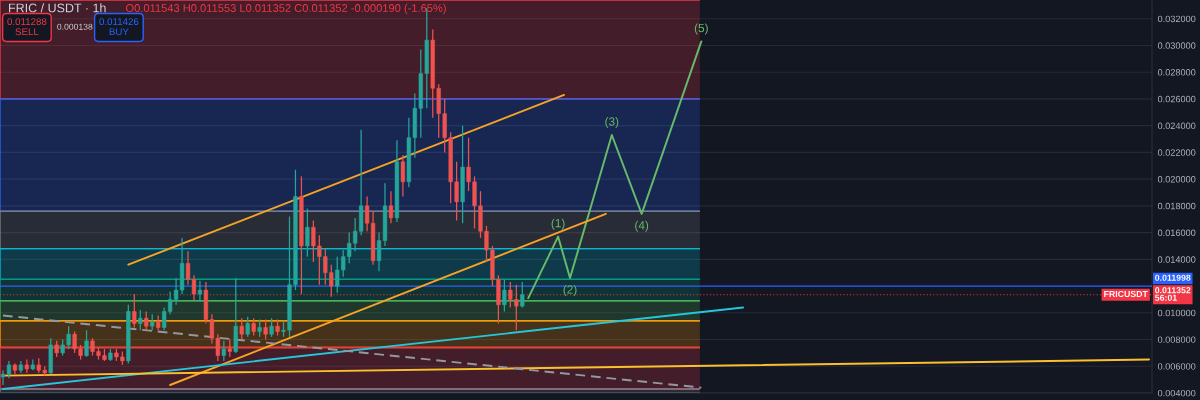 This screenshot has height=400, width=1200. What do you see at coordinates (1126, 294) in the screenshot?
I see `annotation: FRICUSDT` at bounding box center [1126, 294].